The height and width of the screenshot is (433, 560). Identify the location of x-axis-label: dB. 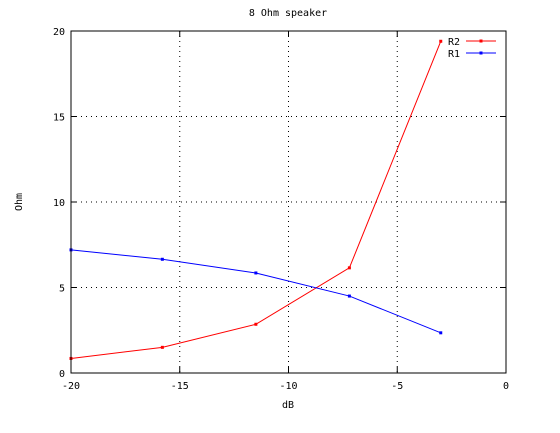
(288, 405).